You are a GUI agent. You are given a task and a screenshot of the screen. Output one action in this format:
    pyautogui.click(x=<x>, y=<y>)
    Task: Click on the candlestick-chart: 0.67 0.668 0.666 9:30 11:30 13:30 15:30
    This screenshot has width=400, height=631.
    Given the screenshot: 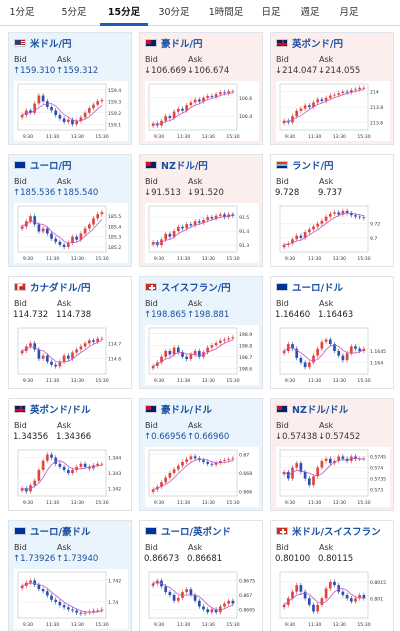 What is the action you would take?
    pyautogui.click(x=202, y=477)
    